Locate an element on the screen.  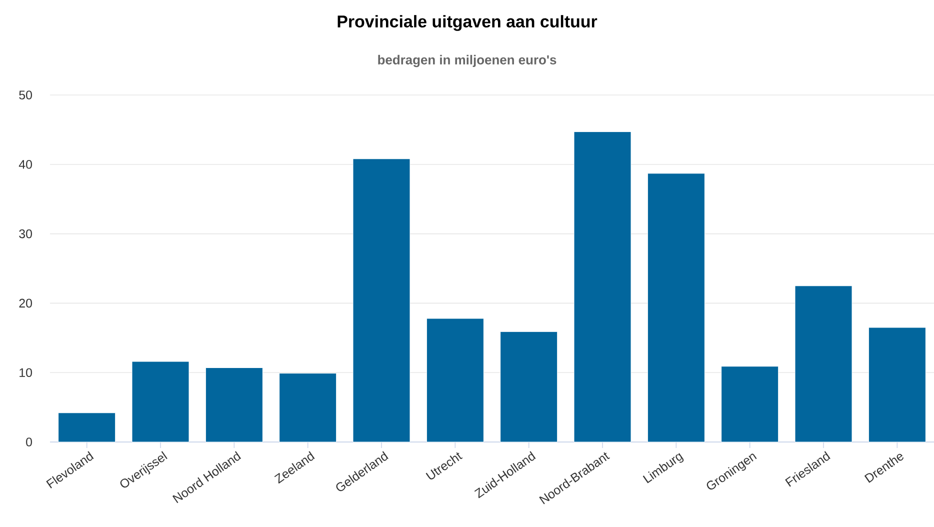
y-tick-label: 20 is located at coordinates (25, 303).